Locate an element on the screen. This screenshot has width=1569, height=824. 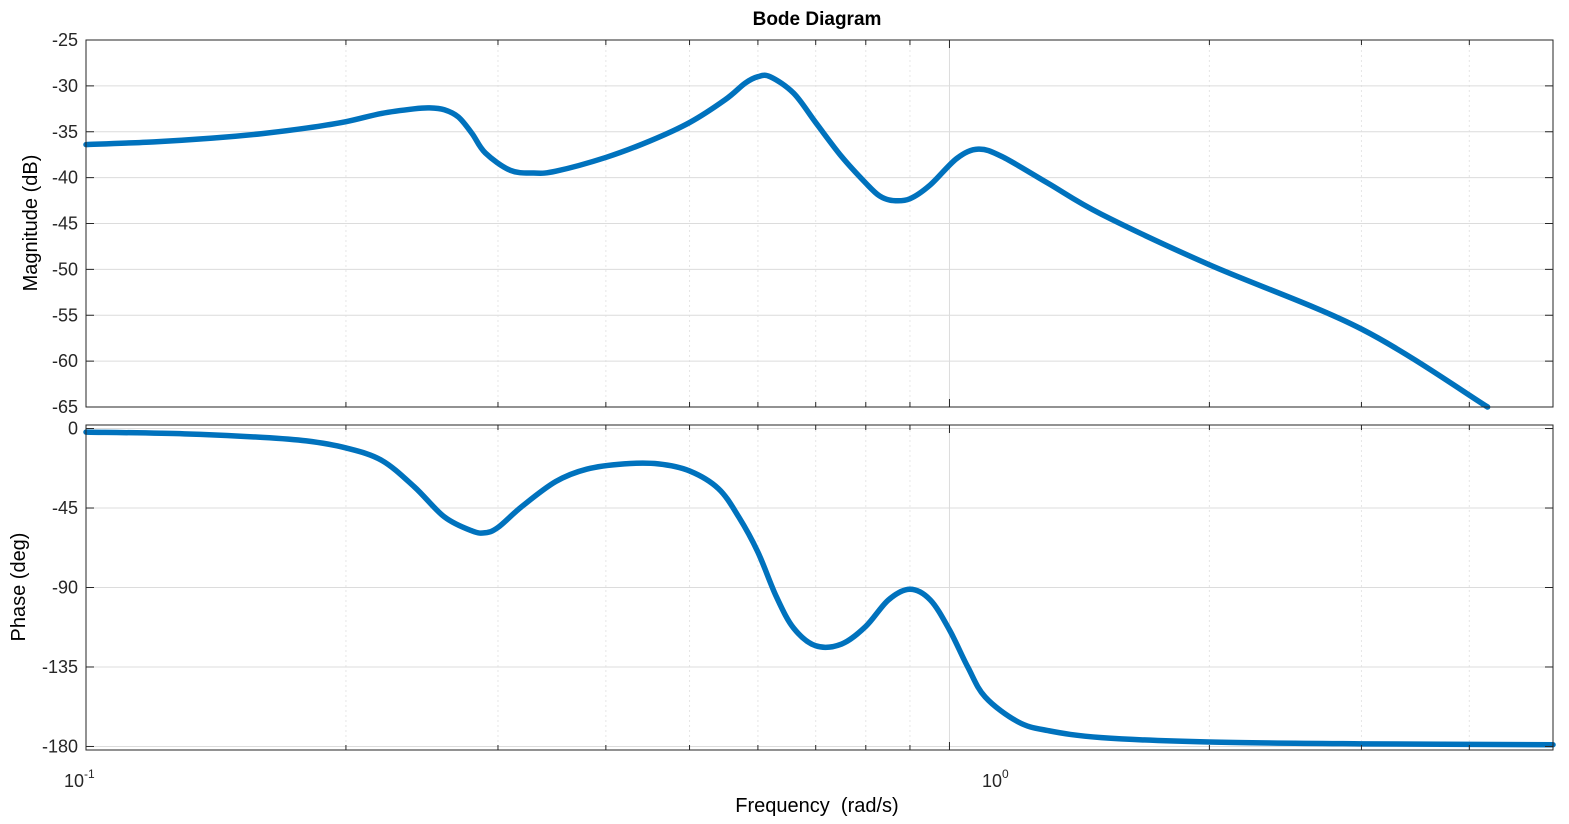
phase-y-label: Phase (deg) is located at coordinates (19, 587).